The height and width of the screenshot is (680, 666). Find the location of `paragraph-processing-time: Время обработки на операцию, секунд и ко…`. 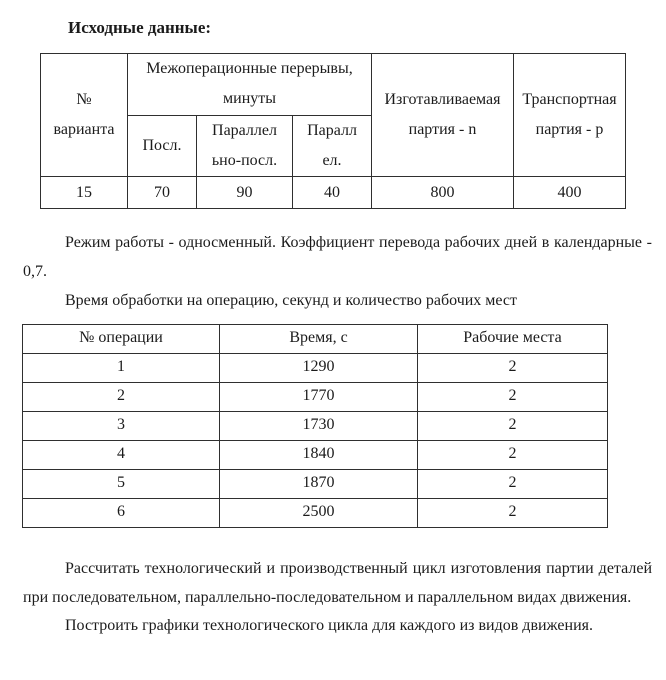

paragraph-processing-time: Время обработки на операцию, секунд и ко… is located at coordinates (291, 300).